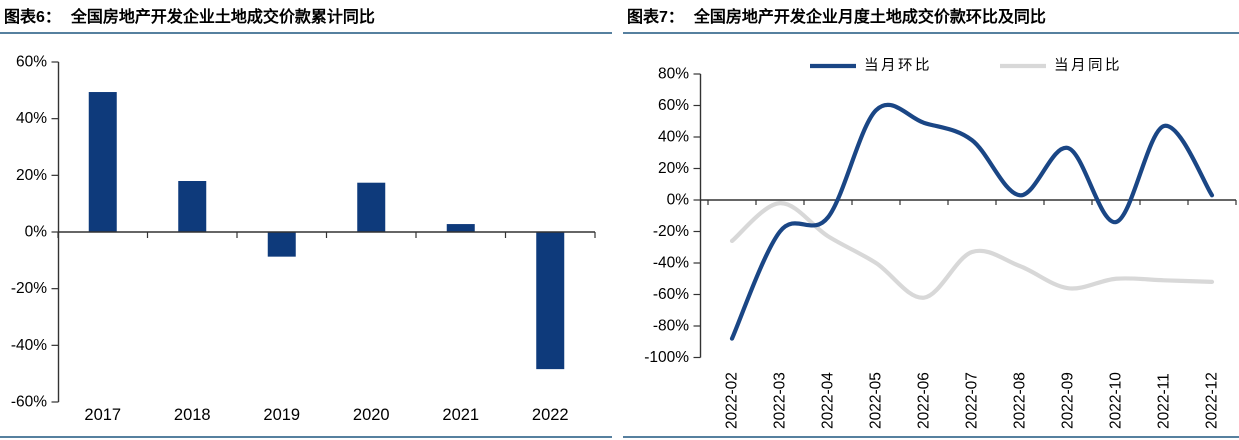 This screenshot has height=440, width=1239. Describe the element at coordinates (102, 415) in the screenshot. I see `x-tick-label: 2017` at that location.